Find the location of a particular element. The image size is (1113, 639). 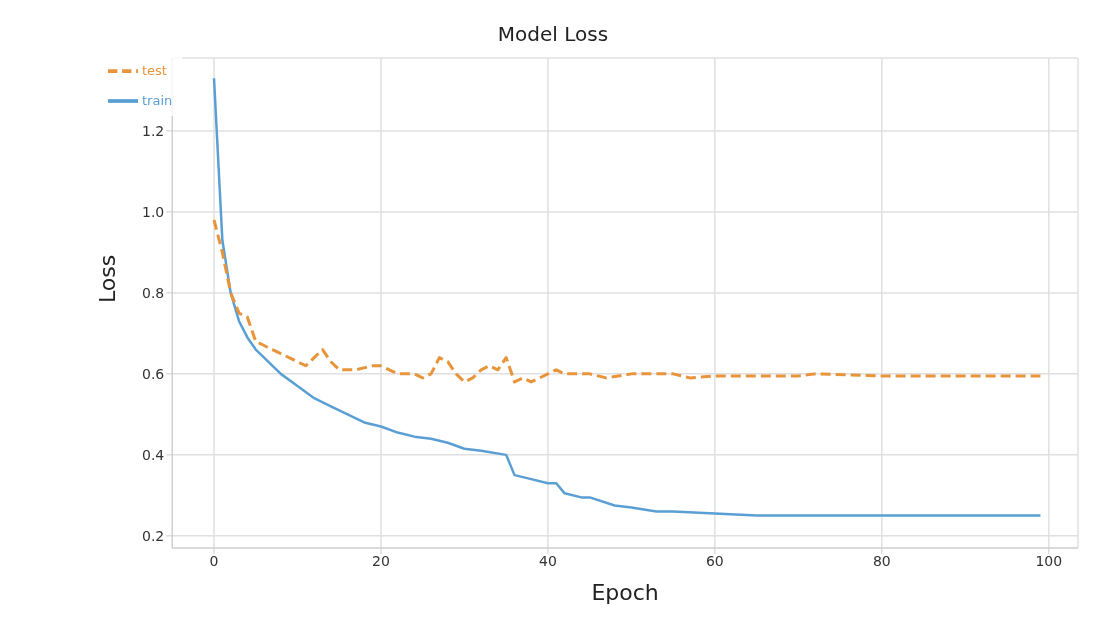

x-tick-label: 20 is located at coordinates (381, 560).